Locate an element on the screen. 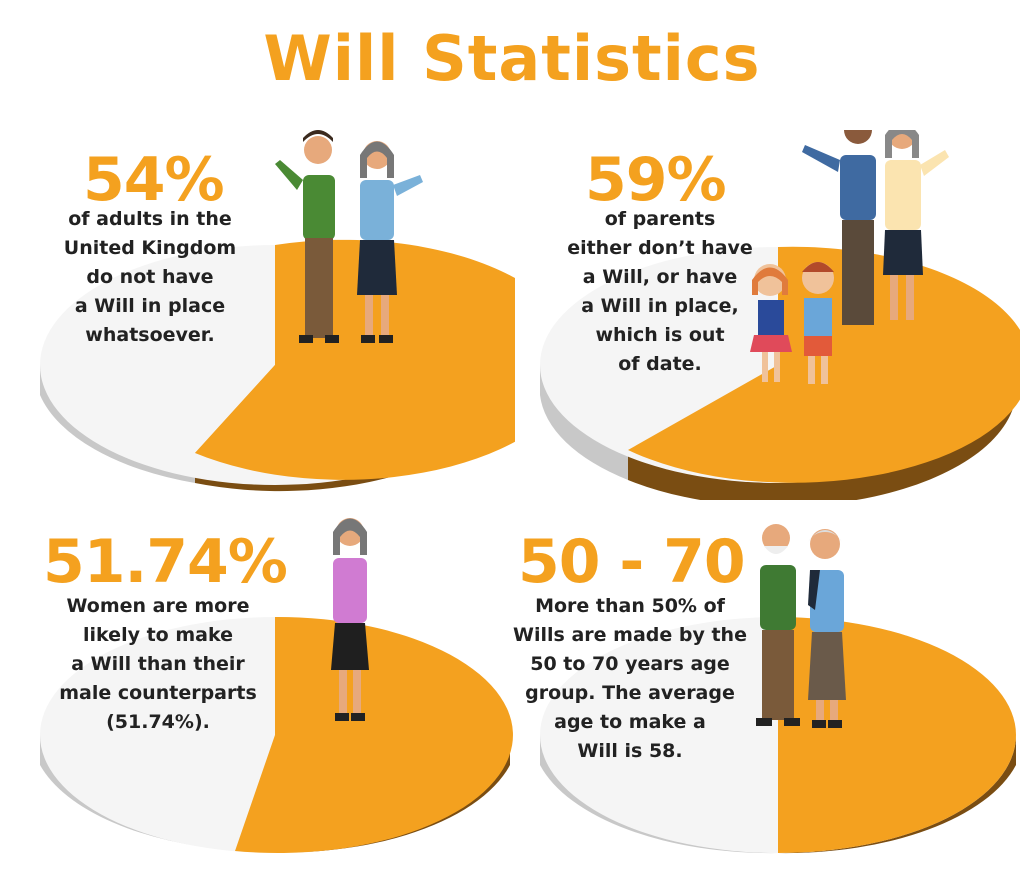  page-title: Will Statistics is located at coordinates (512, 58).